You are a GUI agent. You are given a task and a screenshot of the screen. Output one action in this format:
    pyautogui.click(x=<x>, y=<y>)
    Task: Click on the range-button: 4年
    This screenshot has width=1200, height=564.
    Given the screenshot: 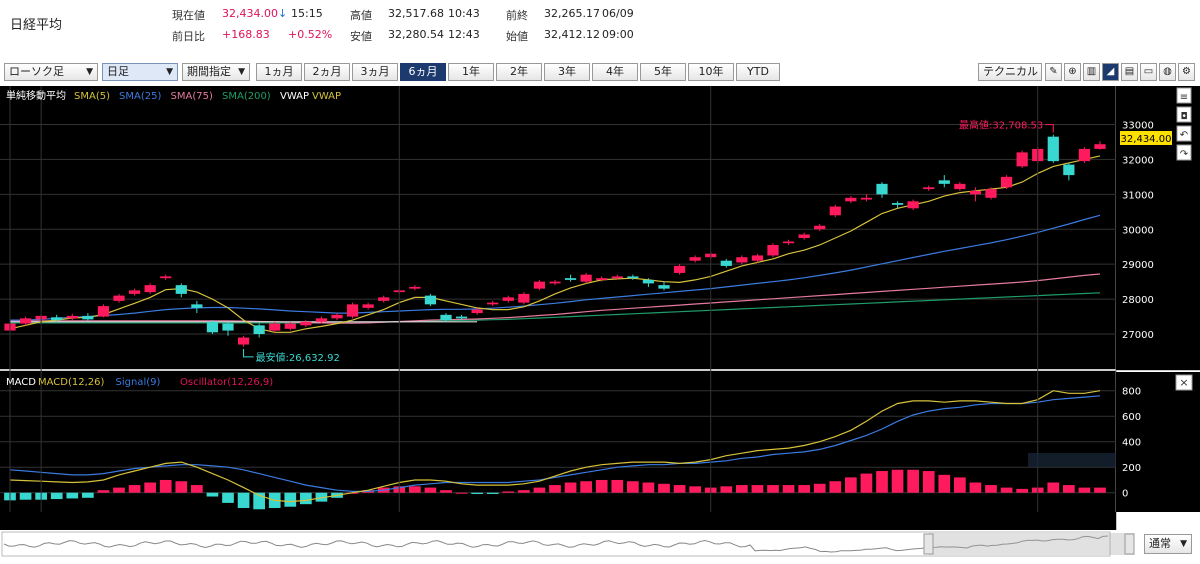 What is the action you would take?
    pyautogui.click(x=615, y=72)
    